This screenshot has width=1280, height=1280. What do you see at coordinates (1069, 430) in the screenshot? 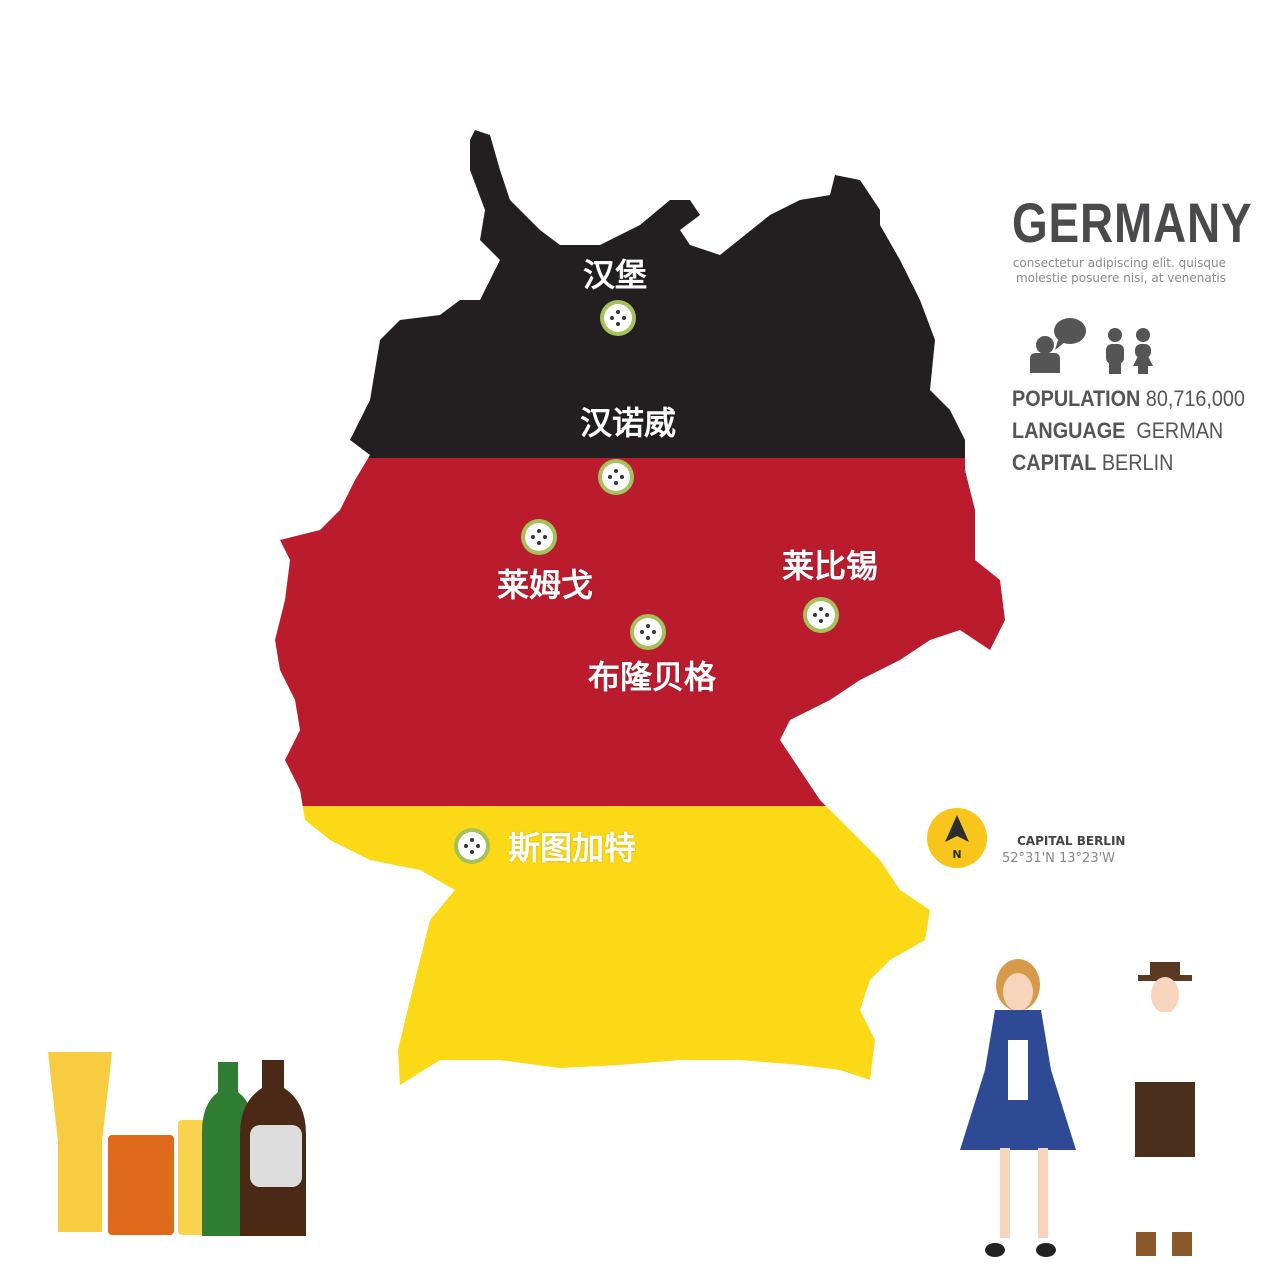
I see `stat-label: LANGUAGE` at bounding box center [1069, 430].